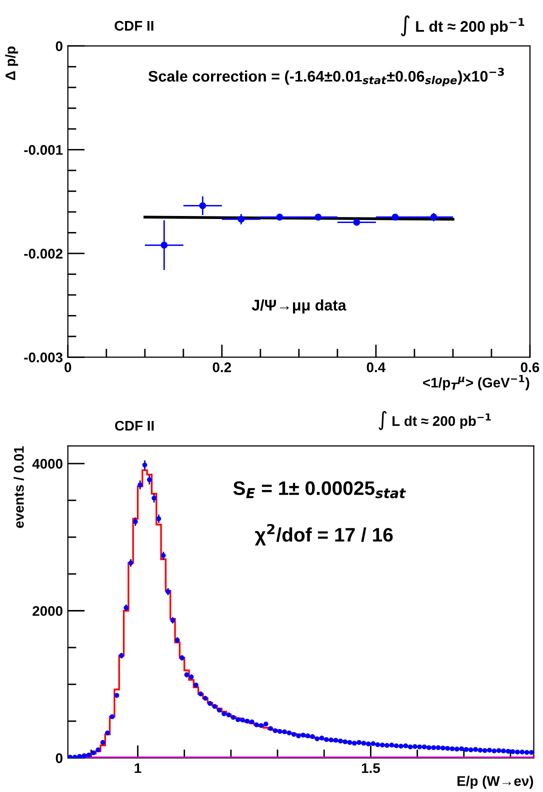 This screenshot has height=792, width=543. What do you see at coordinates (43, 357) in the screenshot?
I see `y-tick-label: -0.003` at bounding box center [43, 357].